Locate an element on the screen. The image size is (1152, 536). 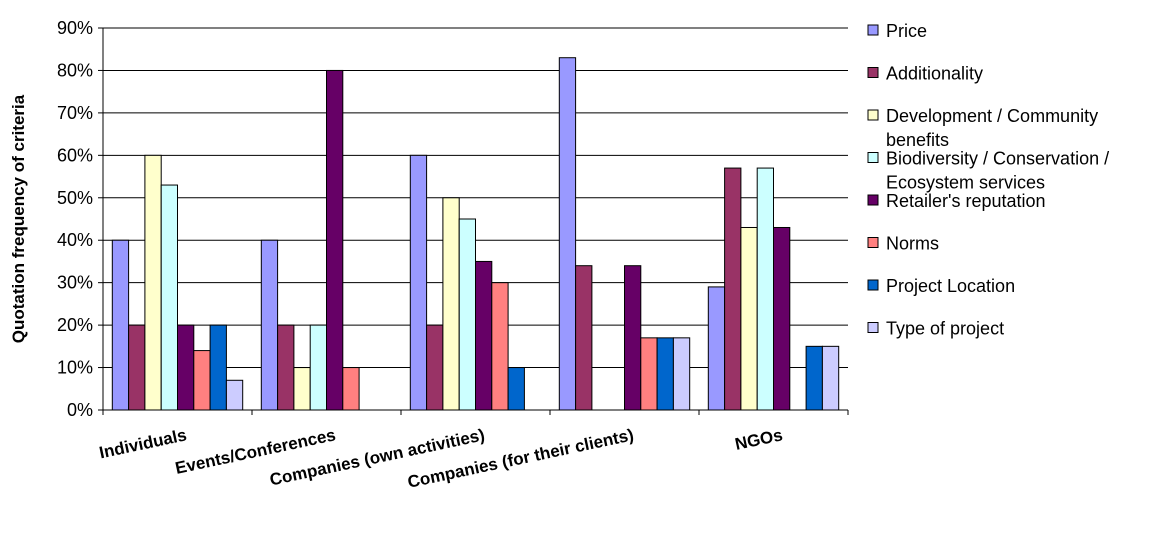
y-axis-label: Quotation frequency of criteria is located at coordinates (18, 218).